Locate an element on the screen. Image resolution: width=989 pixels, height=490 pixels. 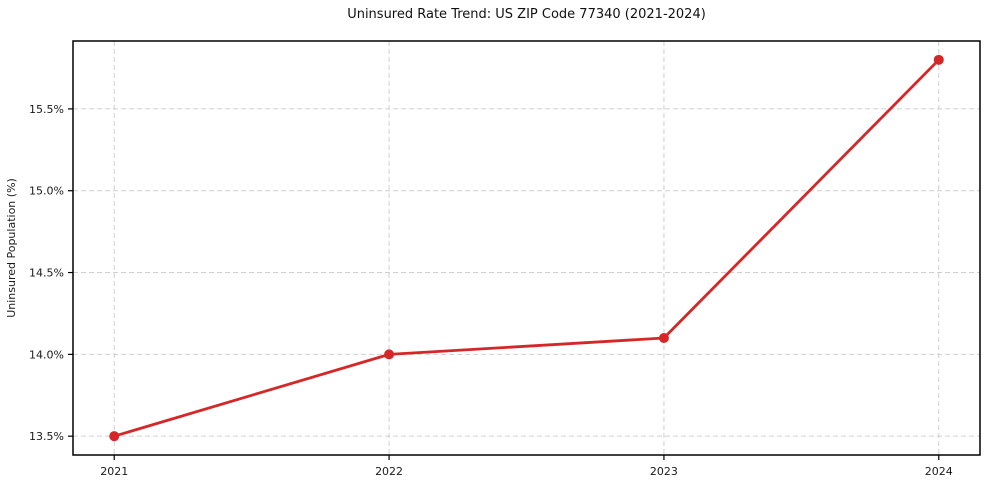
data-point-2023 is located at coordinates (663, 338).